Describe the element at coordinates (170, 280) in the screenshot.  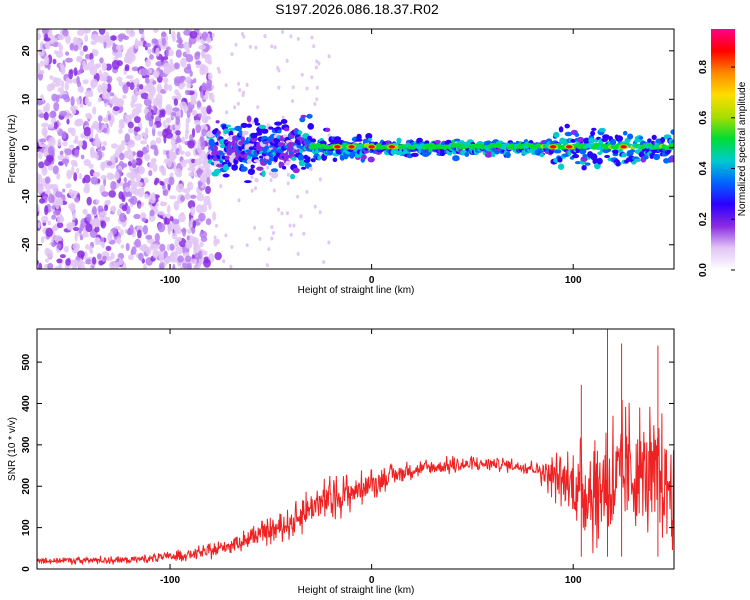
I see `spectrogram-xtick-label: -100` at that location.